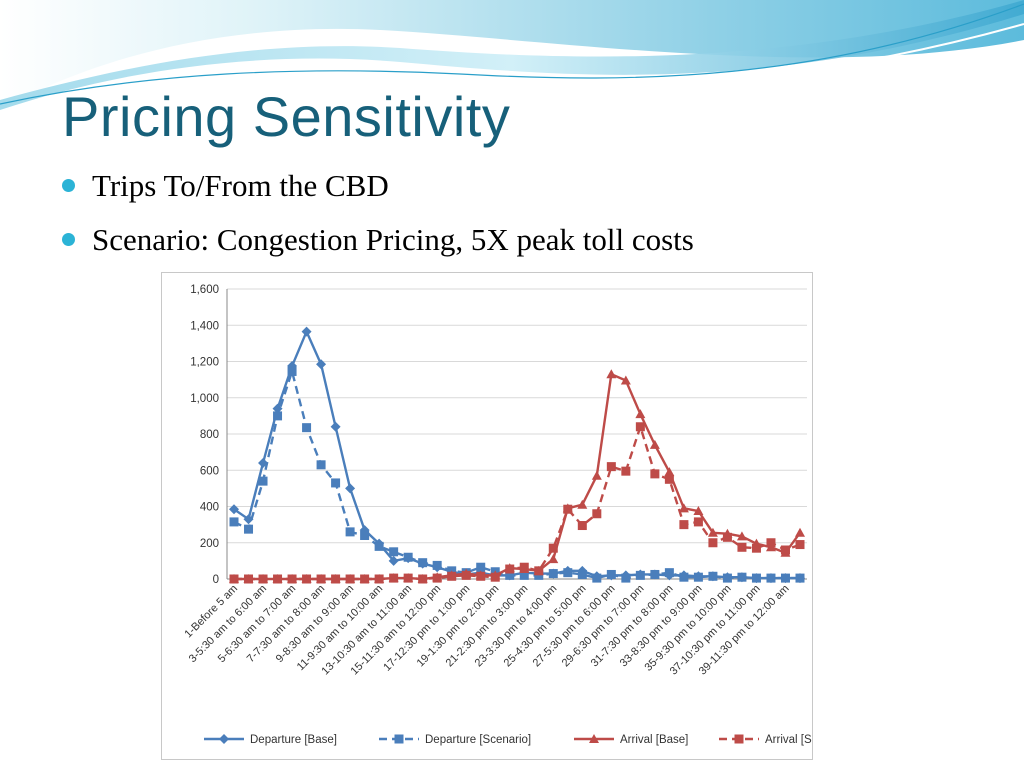 This screenshot has width=1024, height=768. I want to click on legend-label: Departure [Scenario], so click(478, 740).